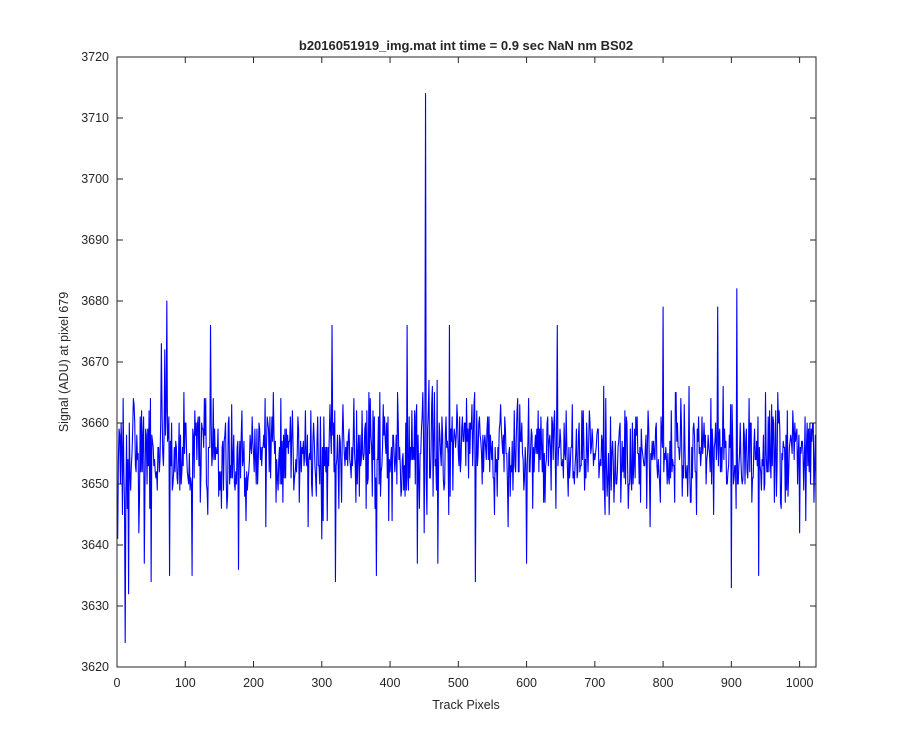 The width and height of the screenshot is (900, 755). I want to click on x-tick-label: 0, so click(117, 683).